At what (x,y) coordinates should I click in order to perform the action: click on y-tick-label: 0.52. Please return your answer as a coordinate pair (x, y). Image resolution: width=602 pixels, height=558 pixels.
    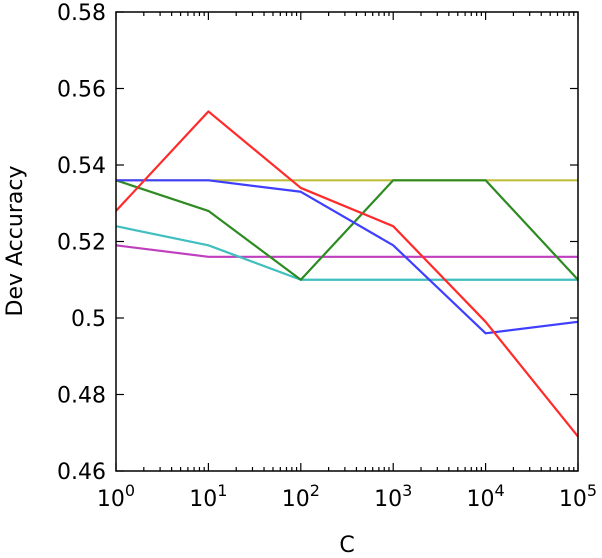
    Looking at the image, I should click on (81, 243).